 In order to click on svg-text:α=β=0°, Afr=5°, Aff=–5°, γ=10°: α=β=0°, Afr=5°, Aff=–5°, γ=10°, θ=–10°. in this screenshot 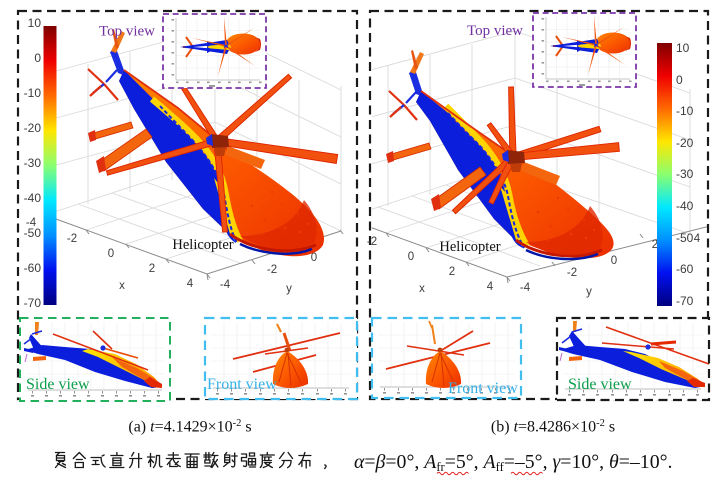, I will do `click(513, 462)`.